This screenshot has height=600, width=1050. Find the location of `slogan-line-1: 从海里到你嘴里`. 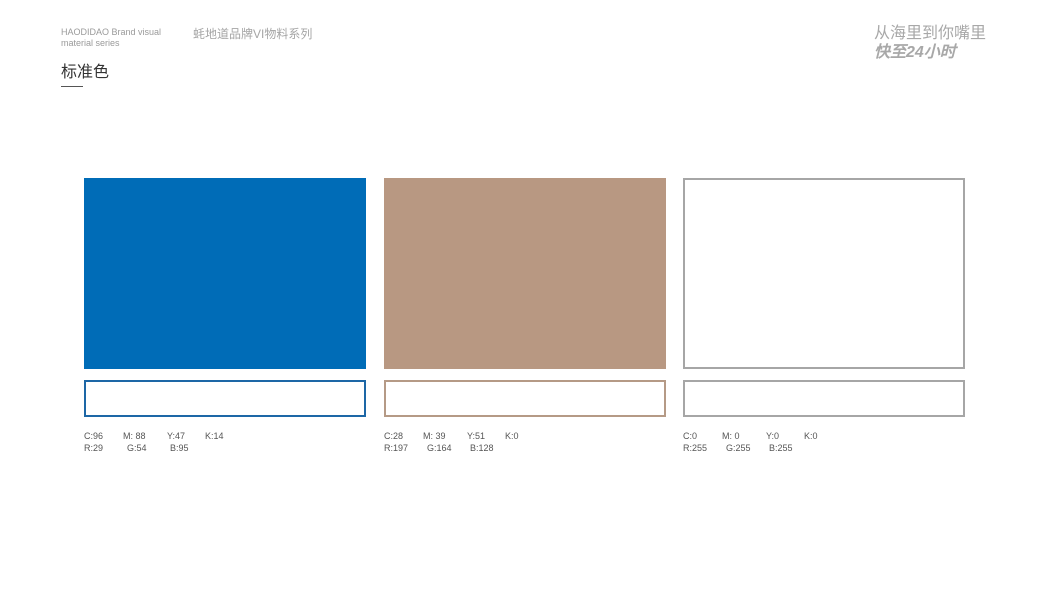

slogan-line-1: 从海里到你嘴里 is located at coordinates (930, 33).